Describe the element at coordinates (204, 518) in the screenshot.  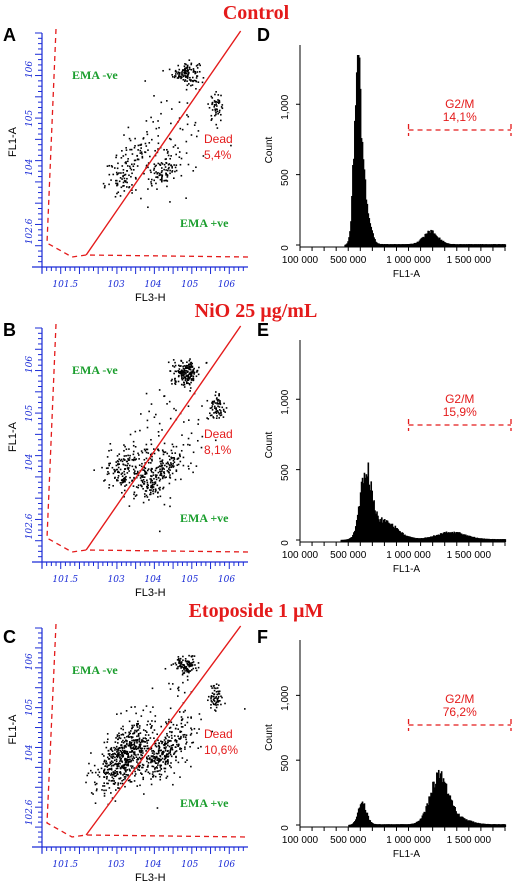
I see `ema-positive-label: EMA +ve` at that location.